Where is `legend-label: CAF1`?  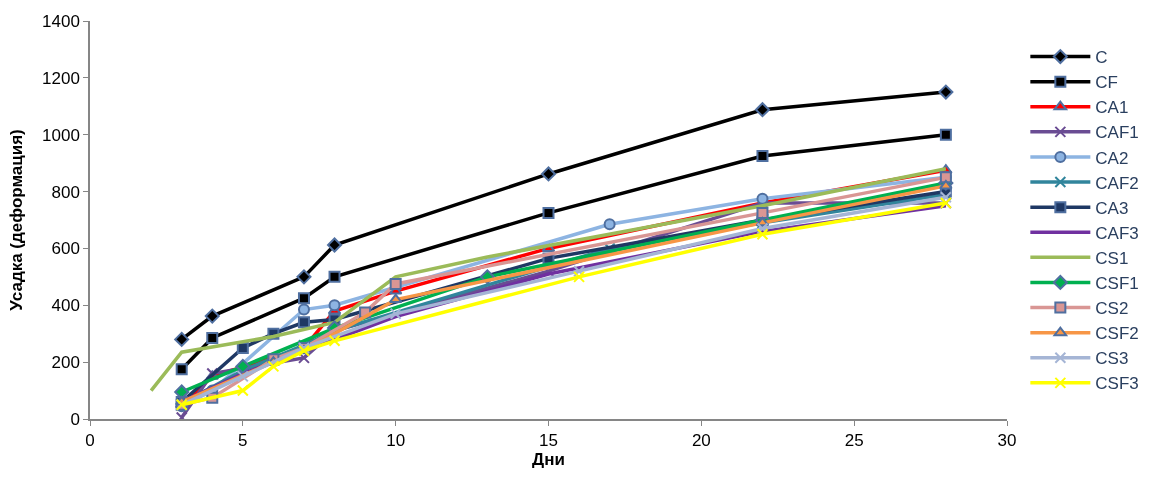
legend-label: CAF1 is located at coordinates (1117, 133).